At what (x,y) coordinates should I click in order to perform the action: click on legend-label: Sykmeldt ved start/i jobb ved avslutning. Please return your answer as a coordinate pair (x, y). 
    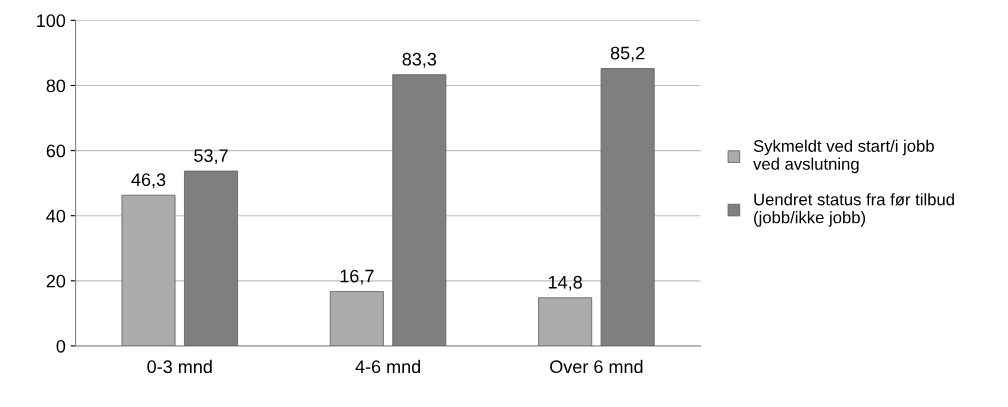
    Looking at the image, I should click on (843, 156).